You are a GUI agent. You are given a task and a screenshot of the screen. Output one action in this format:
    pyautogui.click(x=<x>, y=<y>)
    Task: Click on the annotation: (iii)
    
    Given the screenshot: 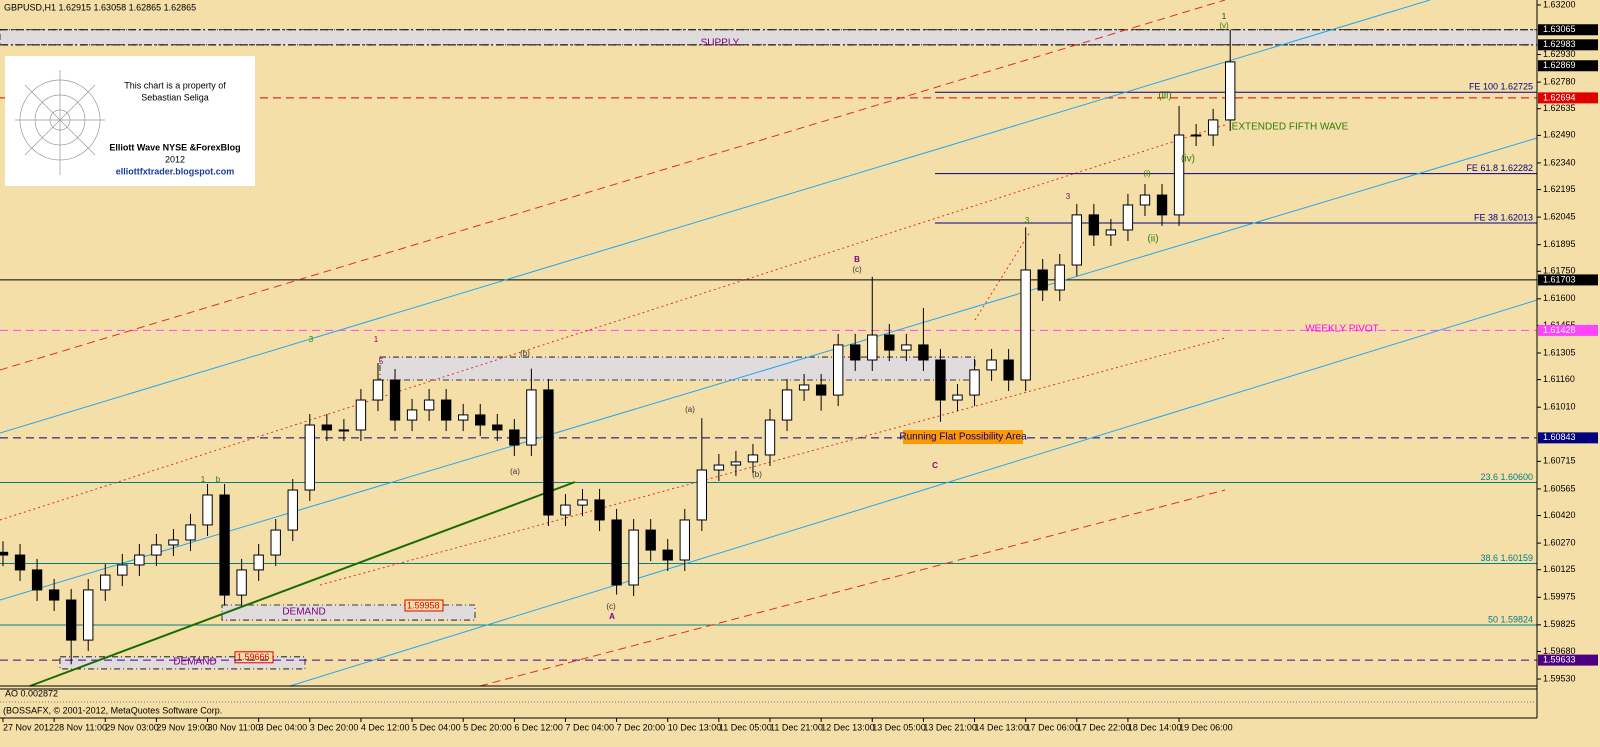 What is the action you would take?
    pyautogui.click(x=1164, y=96)
    